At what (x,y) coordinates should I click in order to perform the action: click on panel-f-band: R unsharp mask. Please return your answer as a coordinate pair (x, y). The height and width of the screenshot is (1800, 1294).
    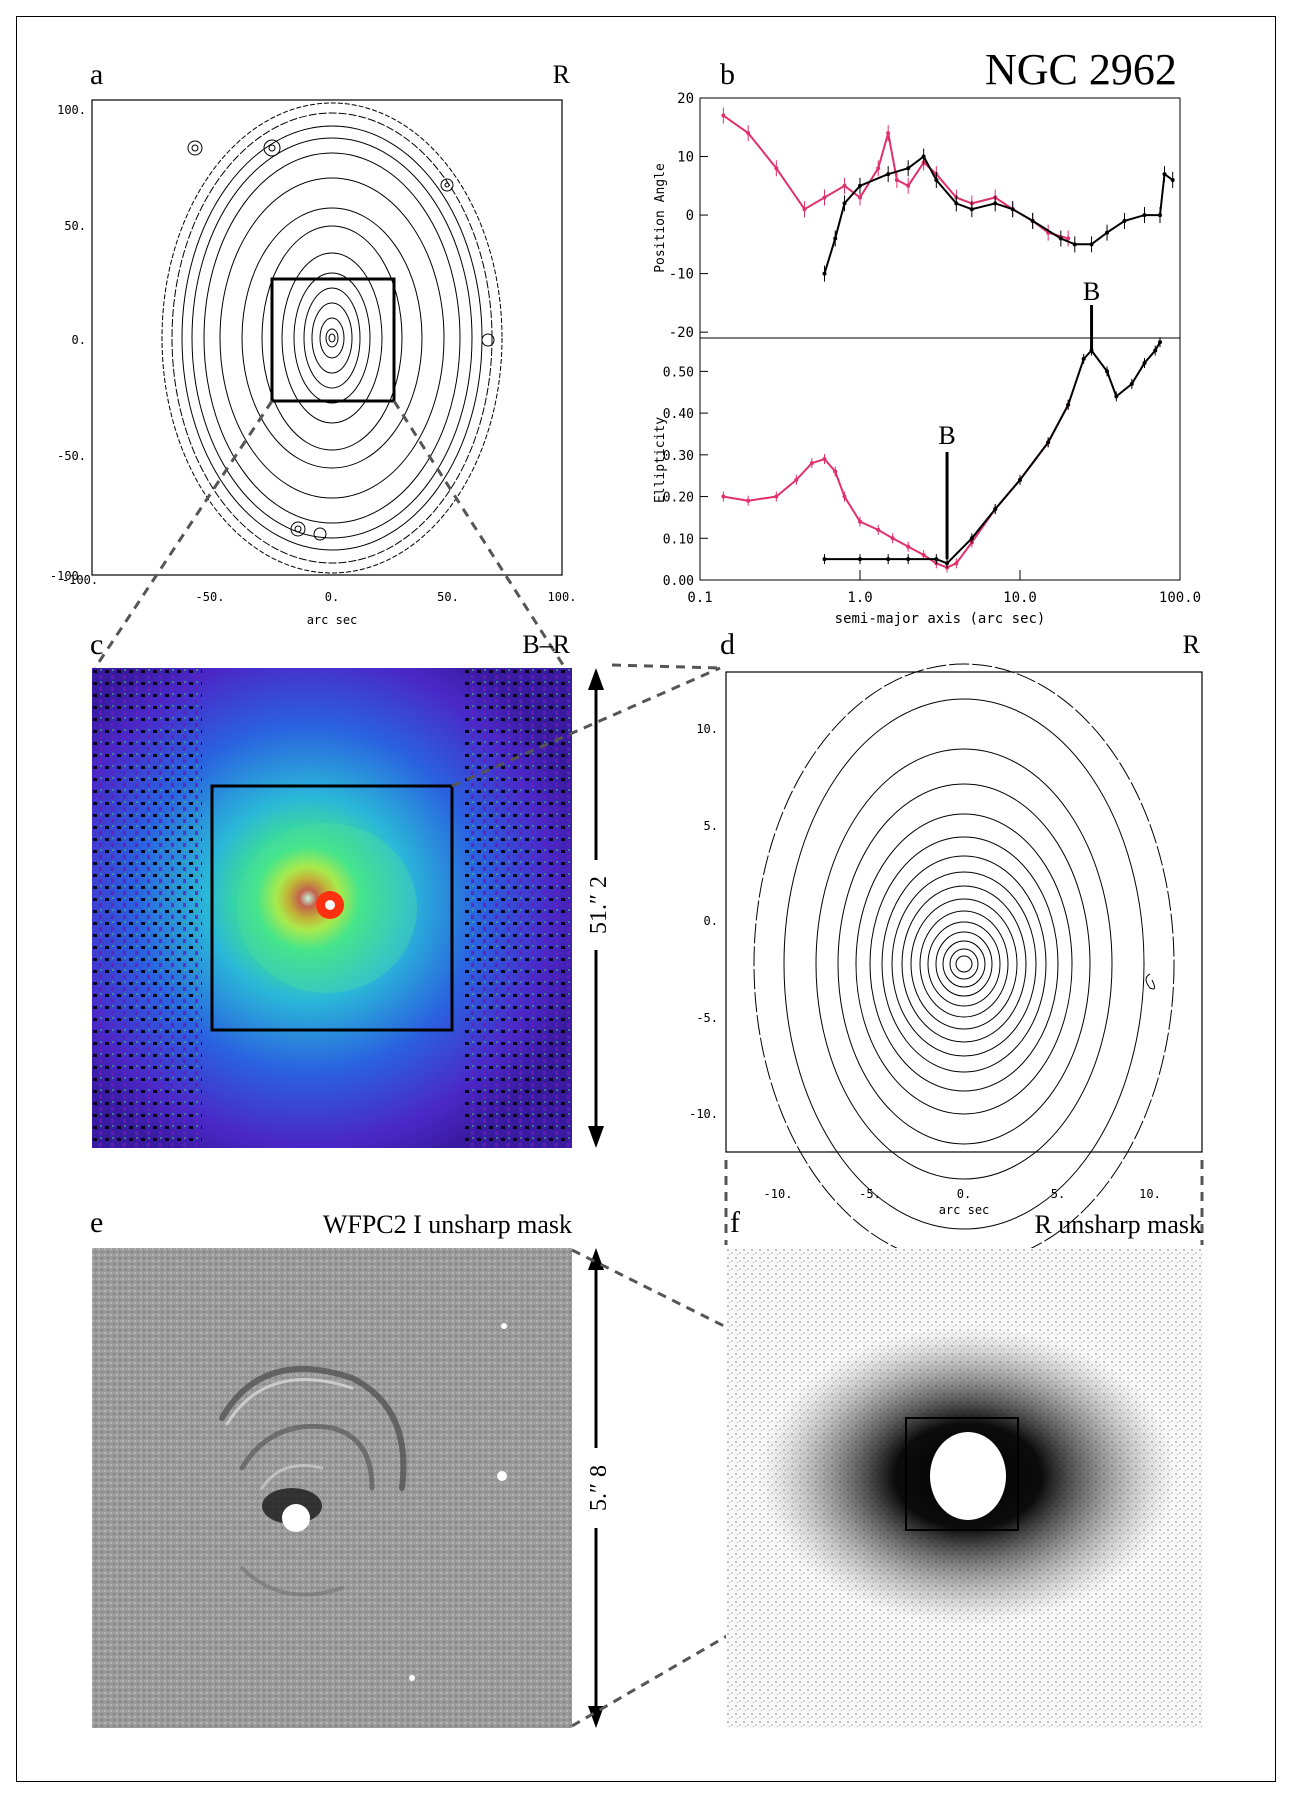
    Looking at the image, I should click on (1118, 1224).